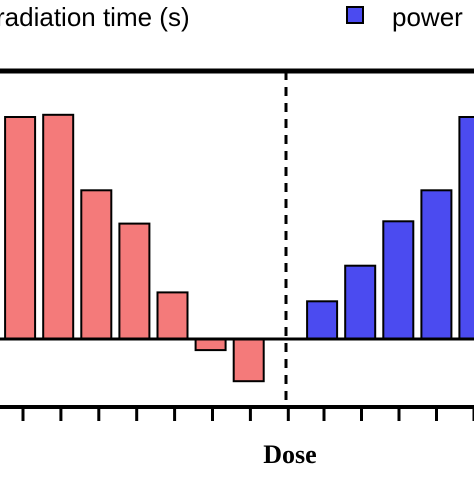 The image size is (474, 479). I want to click on x-axis-ticks, so click(247, 414).